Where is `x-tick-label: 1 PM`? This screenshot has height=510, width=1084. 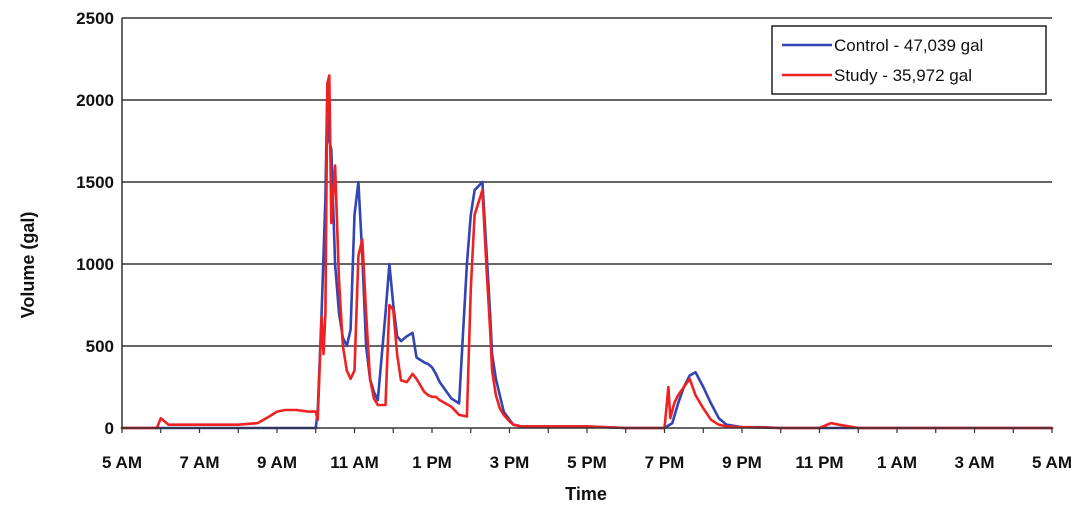
x-tick-label: 1 PM is located at coordinates (432, 462).